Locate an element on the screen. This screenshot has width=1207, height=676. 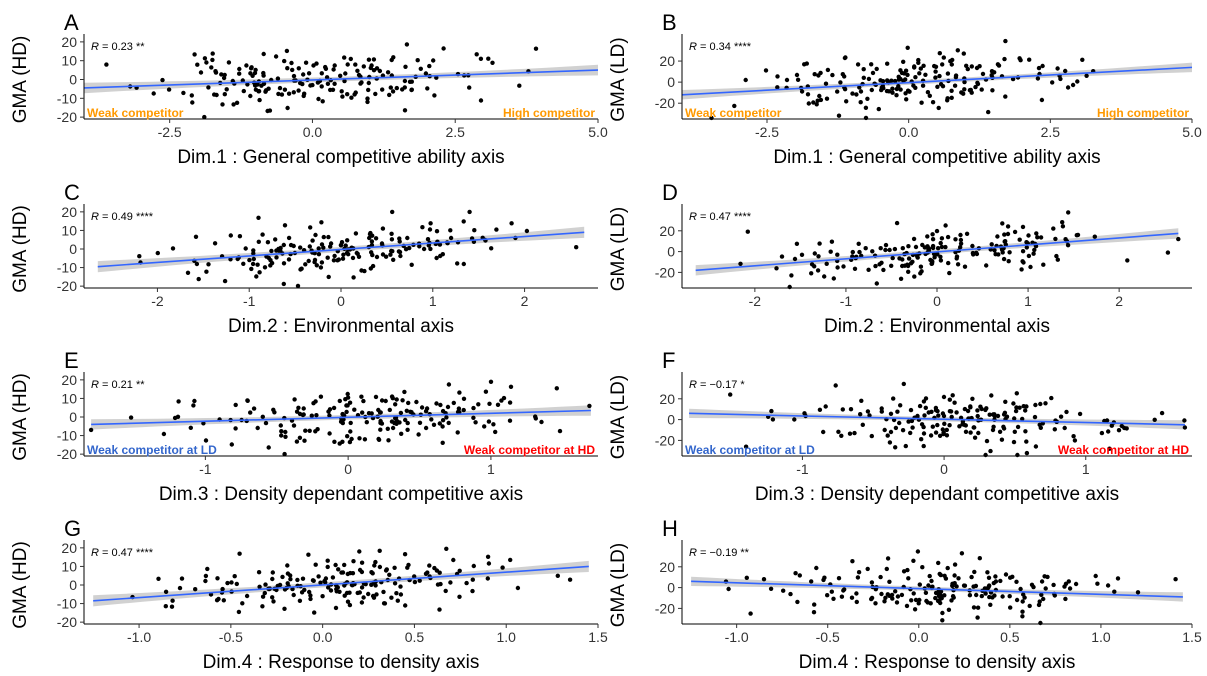
x-axis-label: Dim.4 : Response to density axis is located at coordinates (341, 662).